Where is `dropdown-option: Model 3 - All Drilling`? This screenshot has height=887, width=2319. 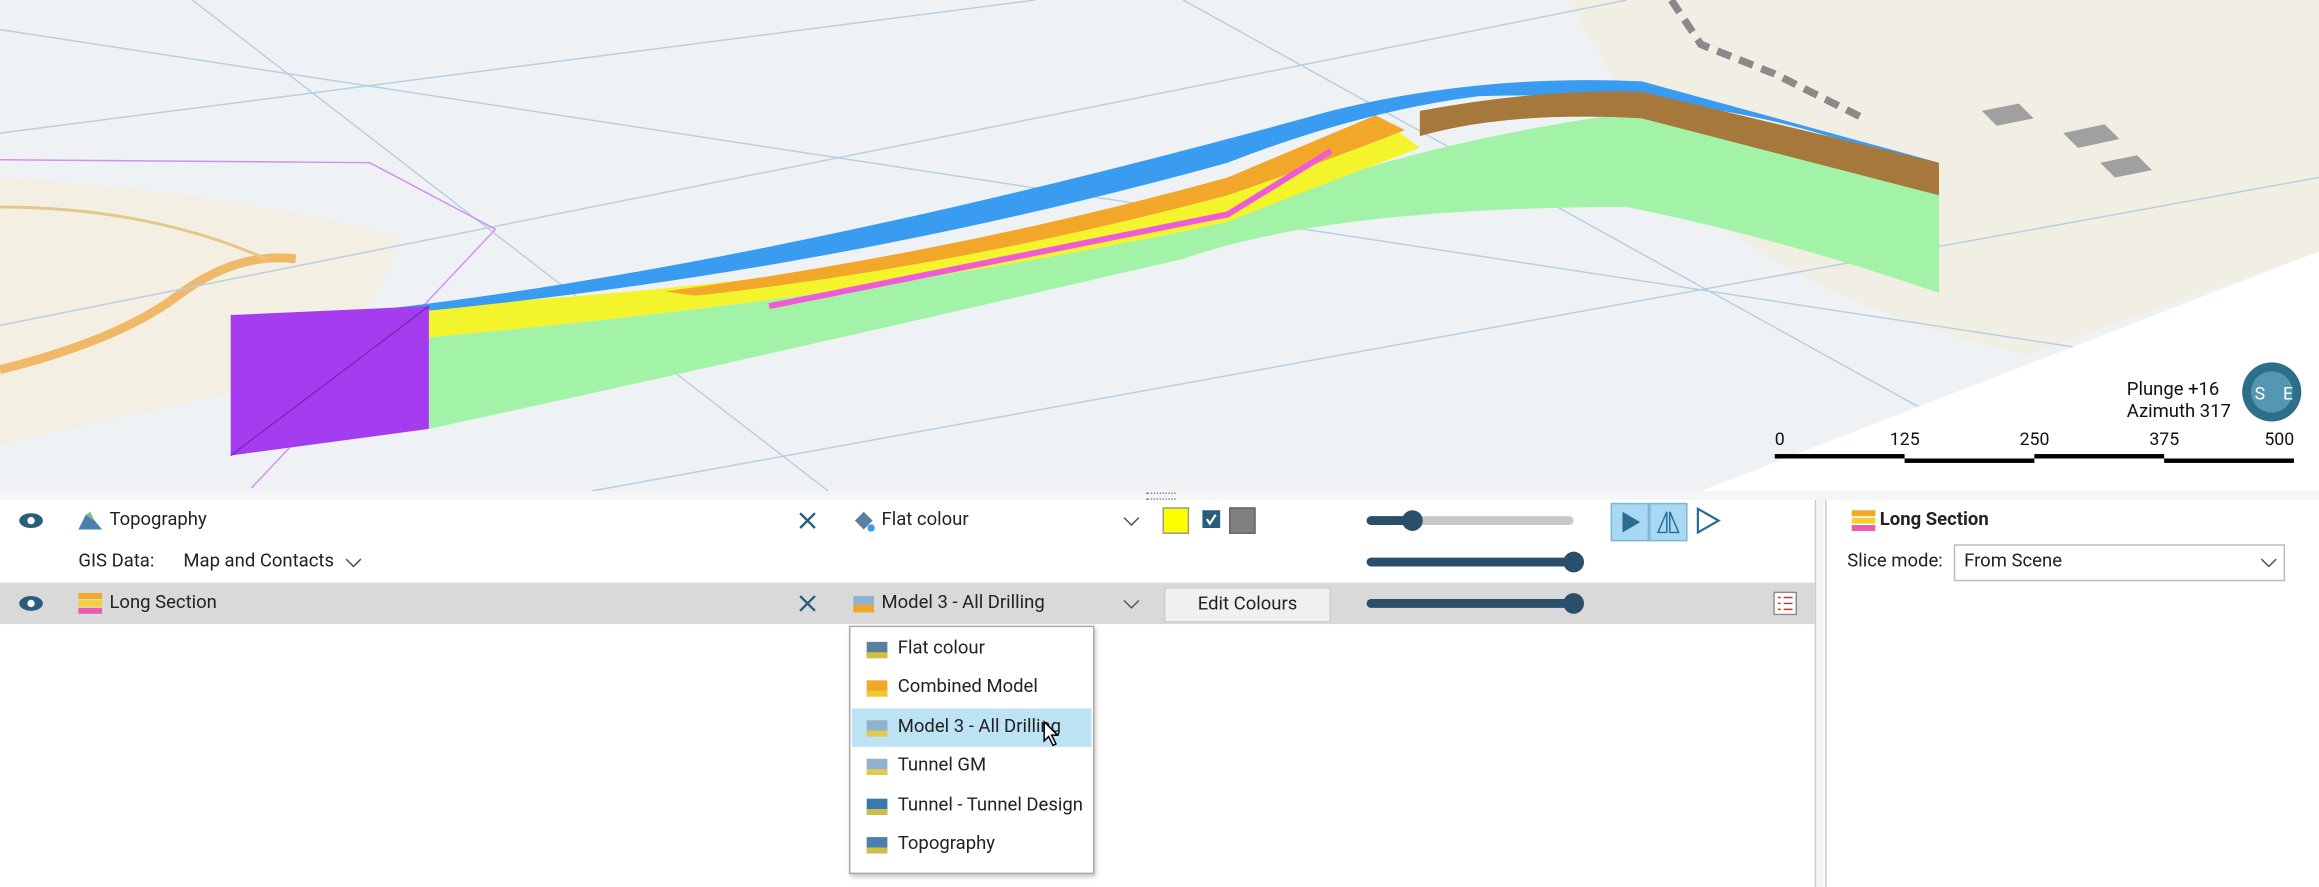
dropdown-option: Model 3 - All Drilling is located at coordinates (971, 727).